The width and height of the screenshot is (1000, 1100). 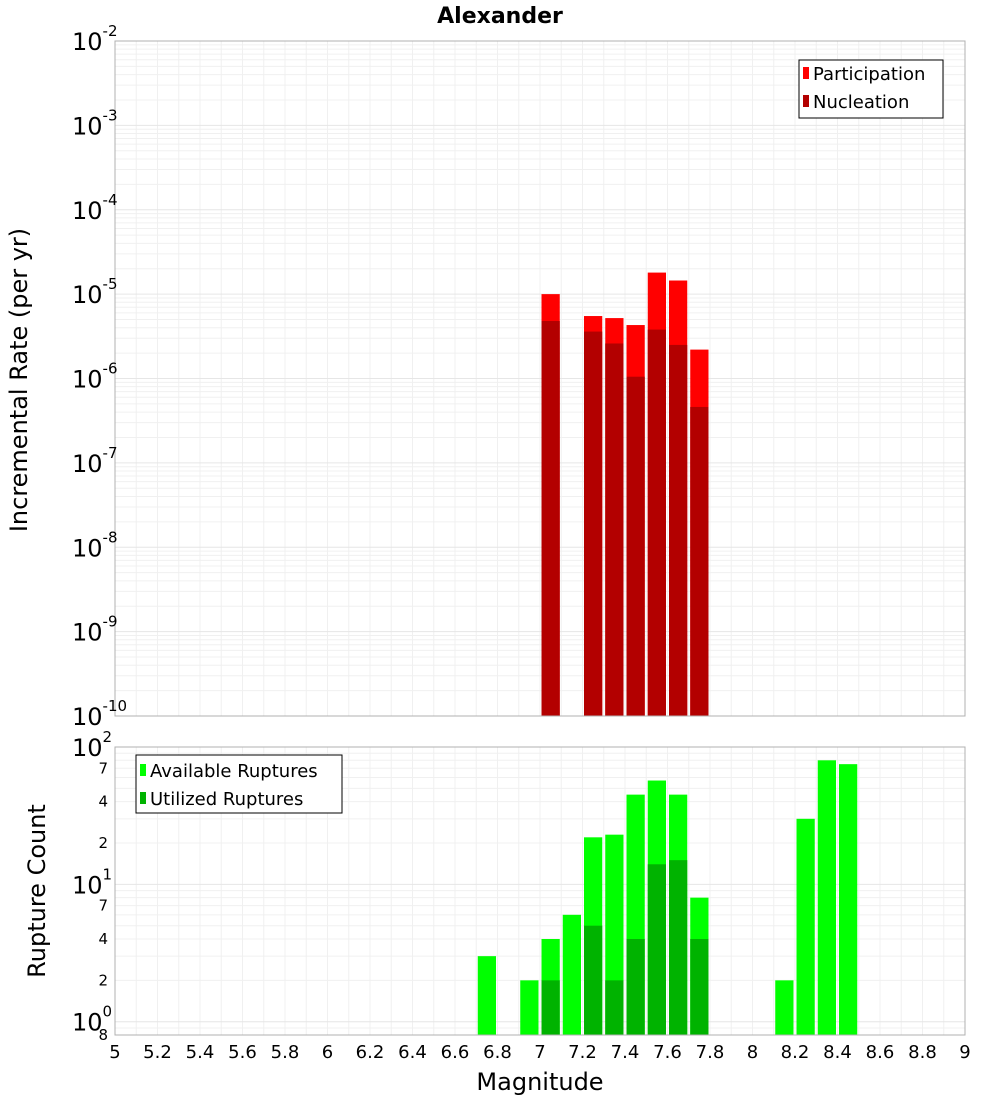 I want to click on chart-title: Alexander, so click(x=500, y=16).